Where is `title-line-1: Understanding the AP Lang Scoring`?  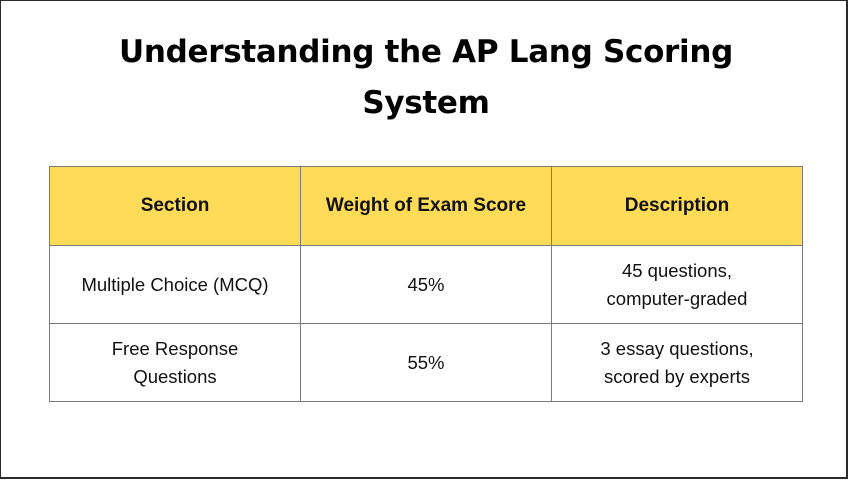 title-line-1: Understanding the AP Lang Scoring is located at coordinates (426, 52).